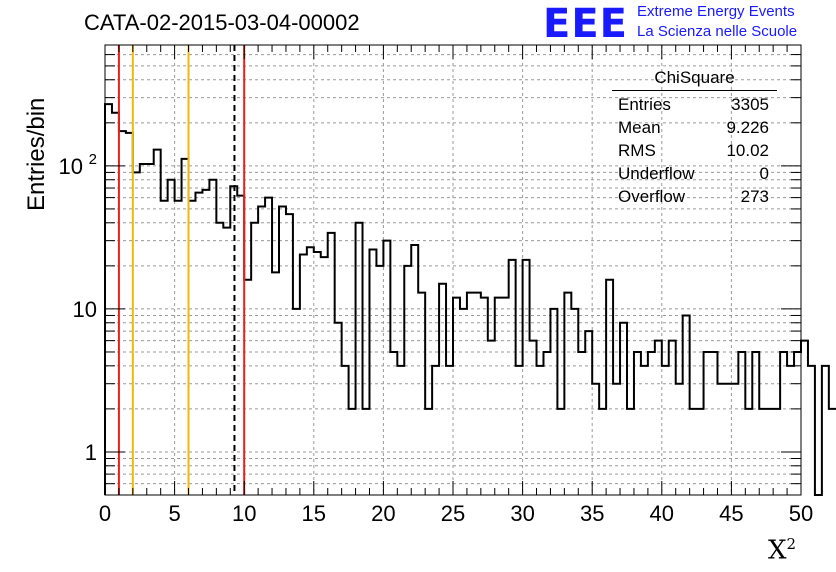 Image resolution: width=836 pixels, height=572 pixels. I want to click on x-axis-label: X2, so click(782, 550).